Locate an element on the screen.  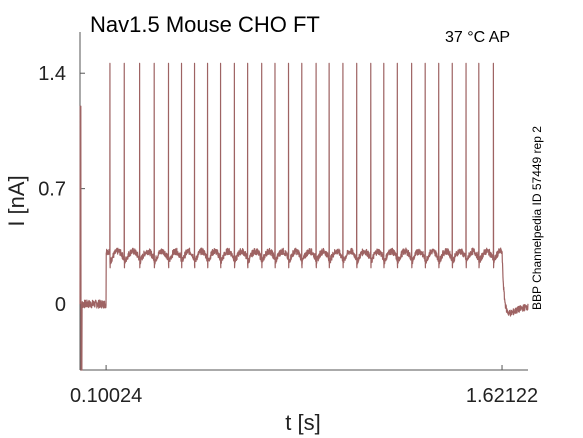
x-ticks: 0.10024 1.62122 is located at coordinates (304, 386).